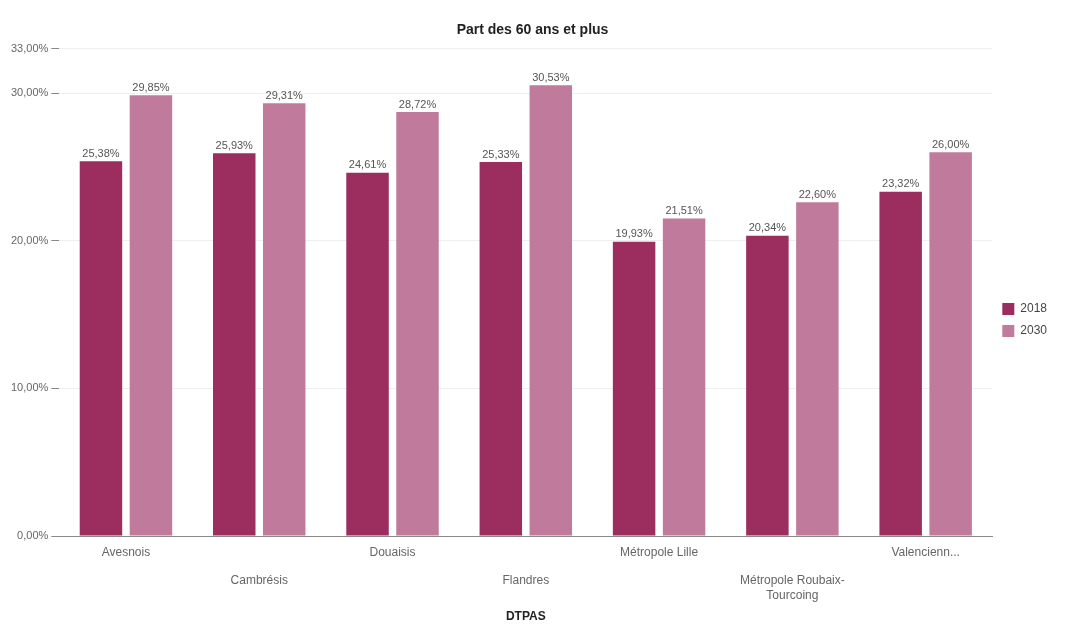 The width and height of the screenshot is (1085, 637). Describe the element at coordinates (33, 535) in the screenshot. I see `y-tick-label: 0,00%` at that location.